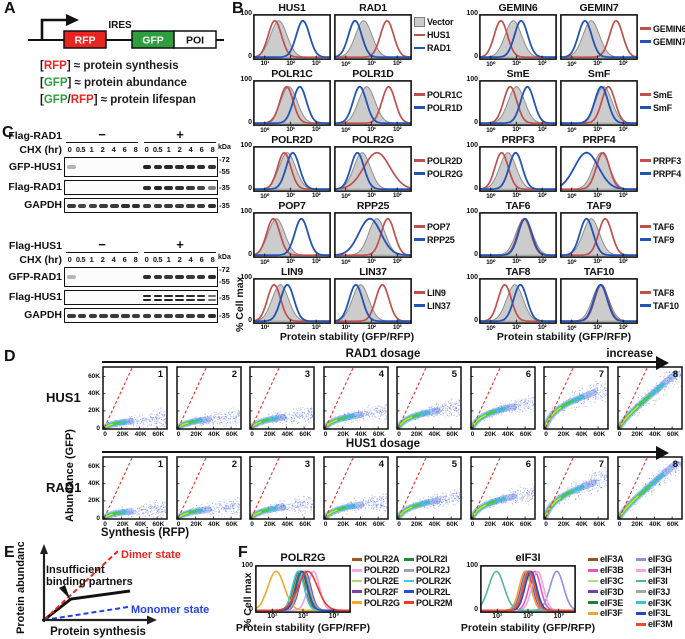 The image size is (685, 639). Describe the element at coordinates (372, 105) in the screenshot. I see `blue-curve` at that location.